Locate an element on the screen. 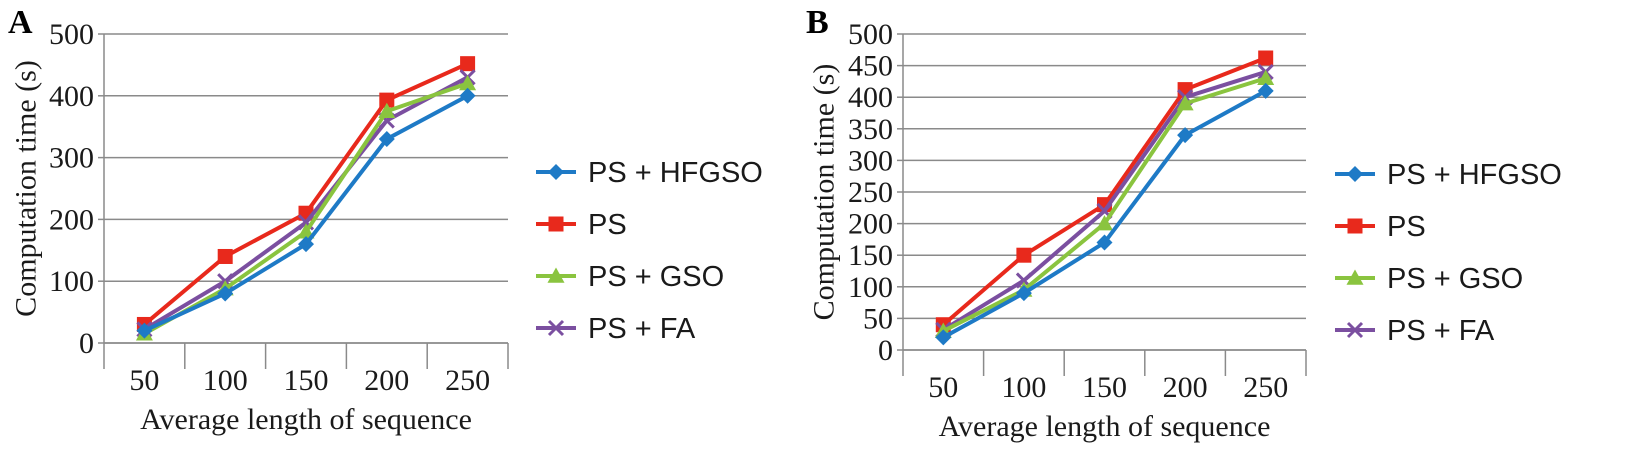  panel-label: A is located at coordinates (20, 22).